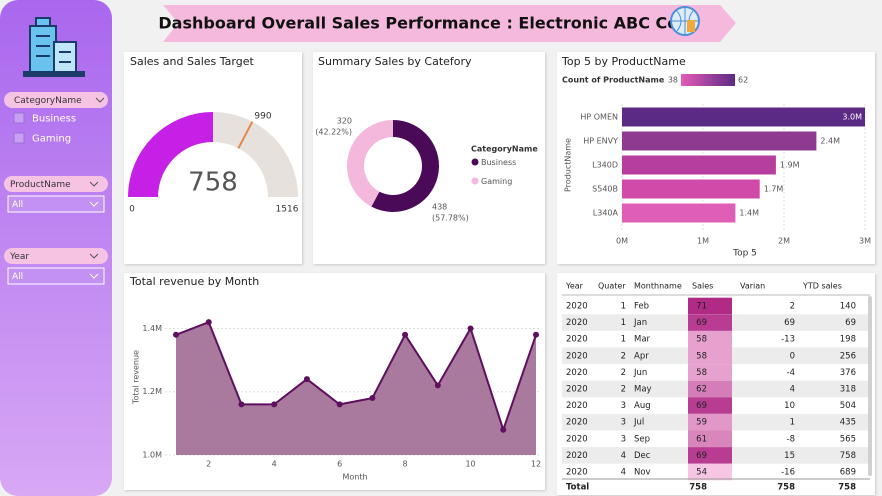 Image resolution: width=882 pixels, height=496 pixels. What do you see at coordinates (356, 388) in the screenshot?
I see `area-fill` at bounding box center [356, 388].